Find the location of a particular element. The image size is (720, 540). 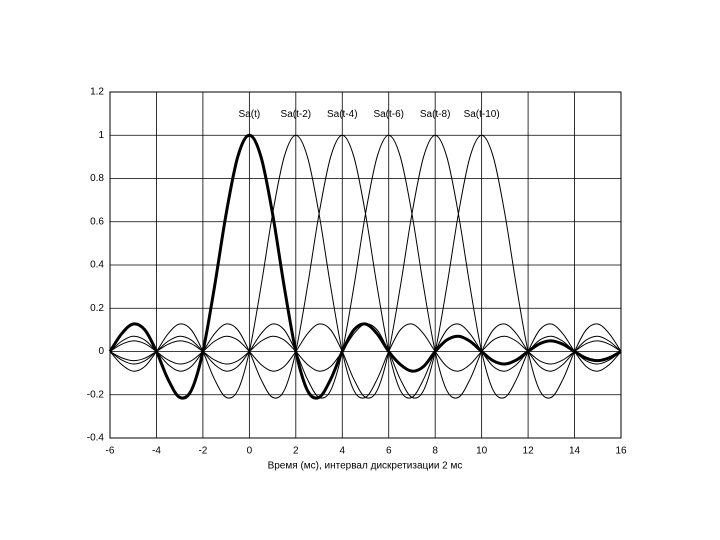

series-label: Sa(t-2) is located at coordinates (296, 114).